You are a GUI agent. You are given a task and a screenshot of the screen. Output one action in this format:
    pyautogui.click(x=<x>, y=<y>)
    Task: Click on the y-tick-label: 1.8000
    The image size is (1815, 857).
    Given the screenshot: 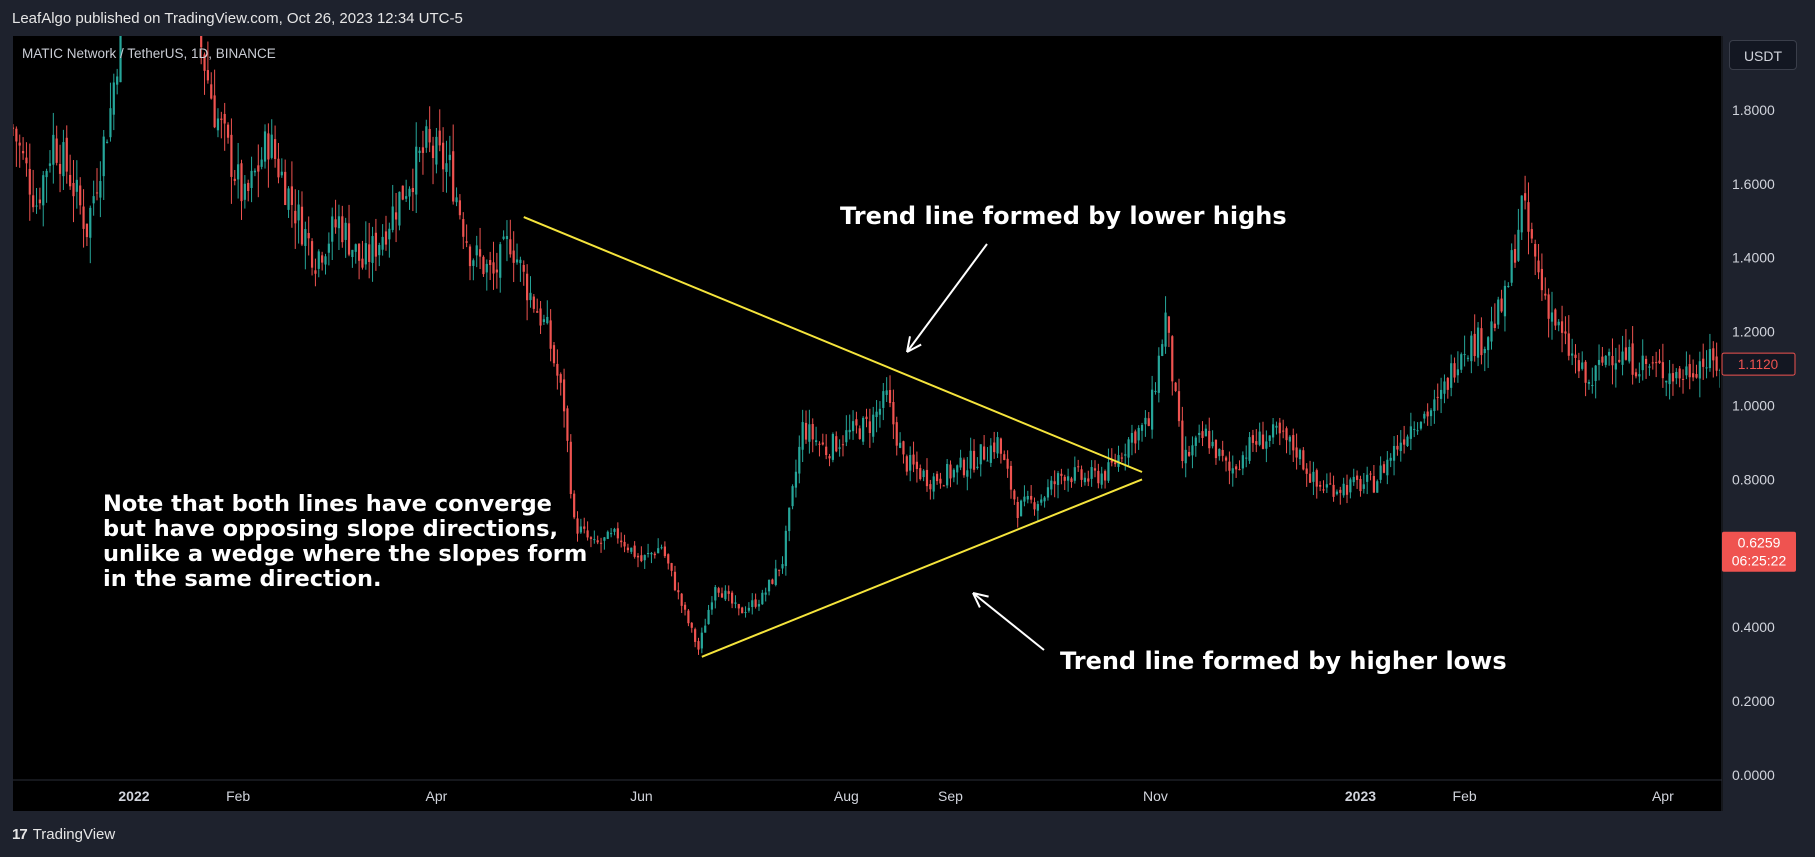 What is the action you would take?
    pyautogui.click(x=1753, y=110)
    